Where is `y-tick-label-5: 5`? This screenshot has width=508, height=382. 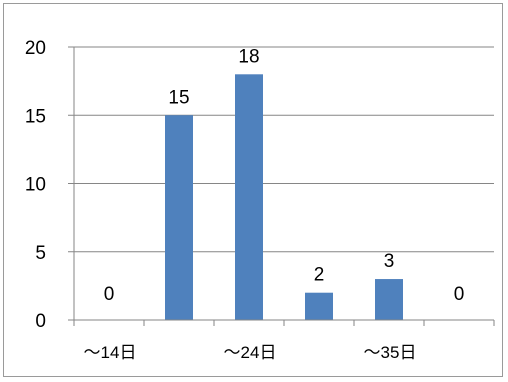
y-tick-label-5: 5 is located at coordinates (40, 253).